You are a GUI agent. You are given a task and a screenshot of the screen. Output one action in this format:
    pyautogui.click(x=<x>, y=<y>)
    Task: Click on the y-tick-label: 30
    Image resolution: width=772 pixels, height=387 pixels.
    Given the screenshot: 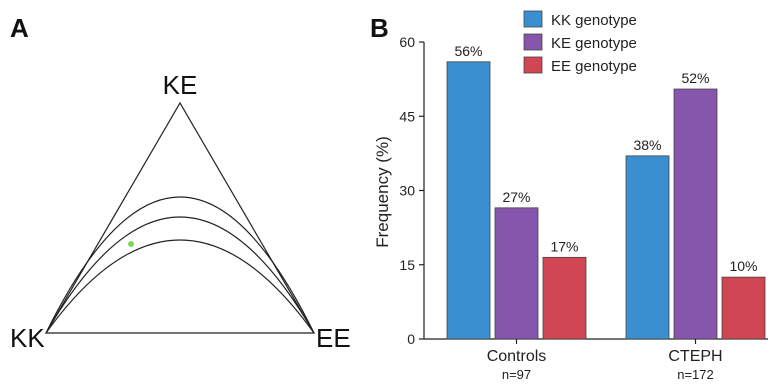 What is the action you would take?
    pyautogui.click(x=407, y=191)
    